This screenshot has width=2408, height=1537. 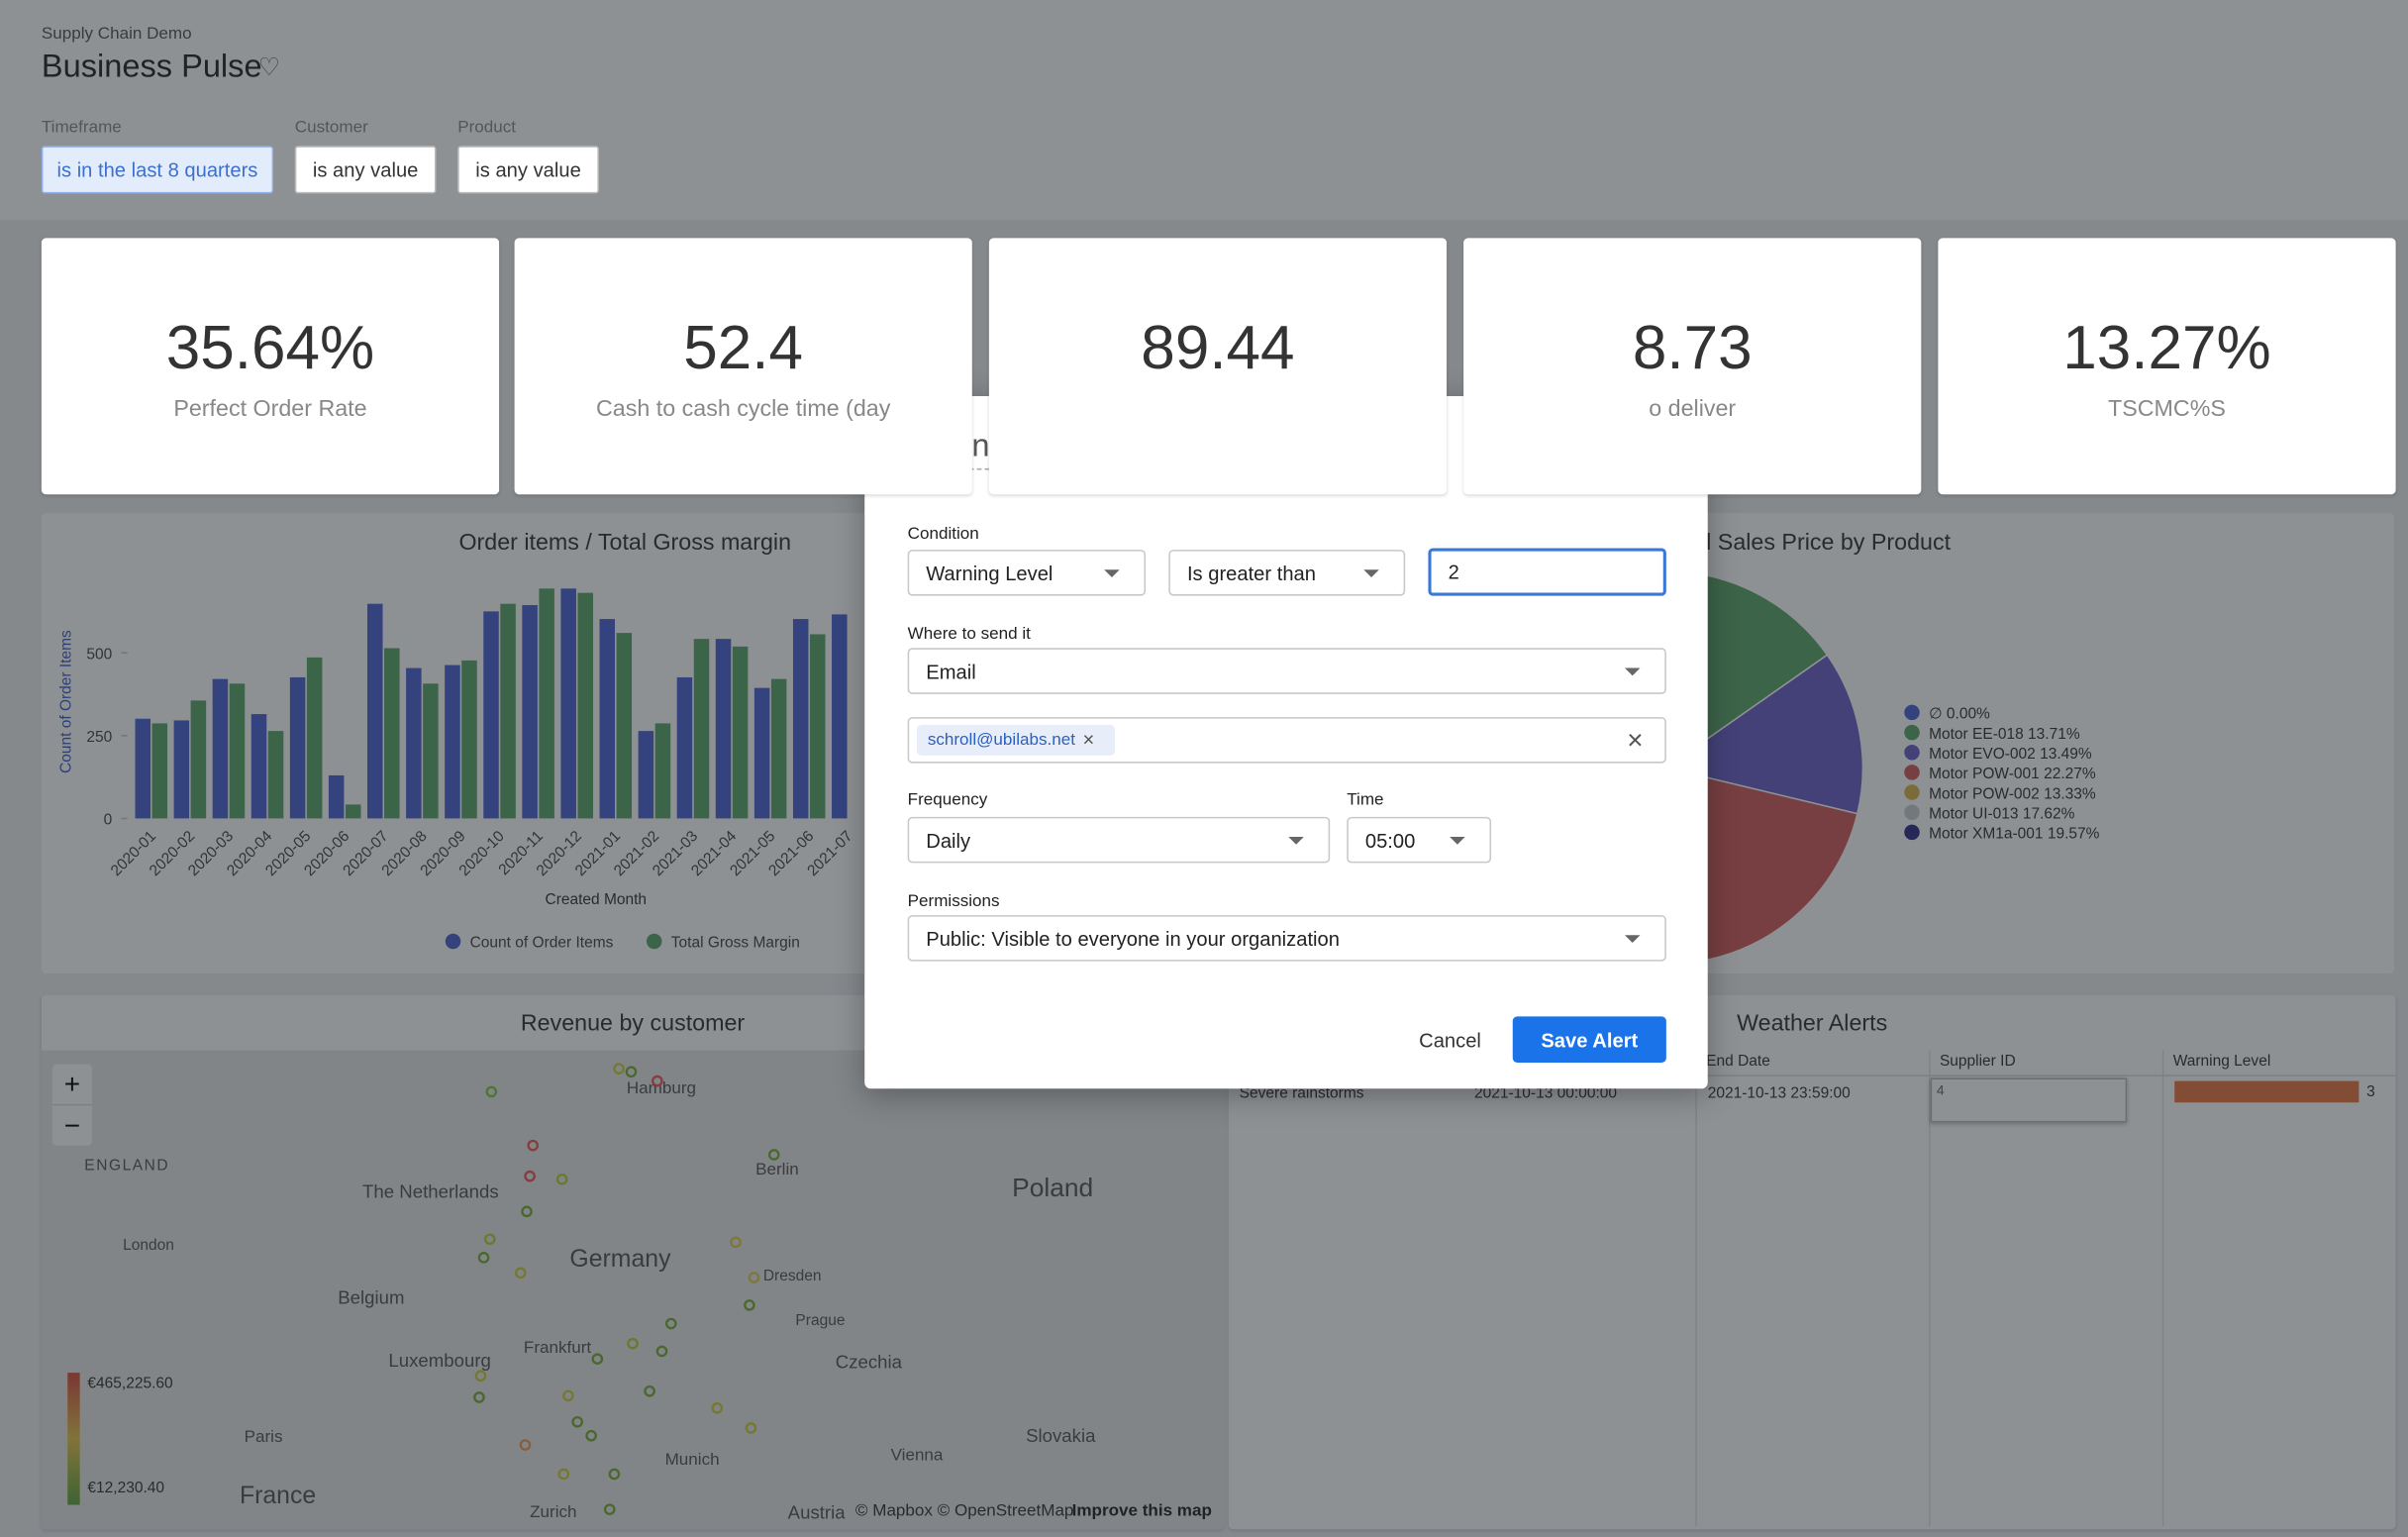 What do you see at coordinates (969, 634) in the screenshot?
I see `field-label: Where to send it` at bounding box center [969, 634].